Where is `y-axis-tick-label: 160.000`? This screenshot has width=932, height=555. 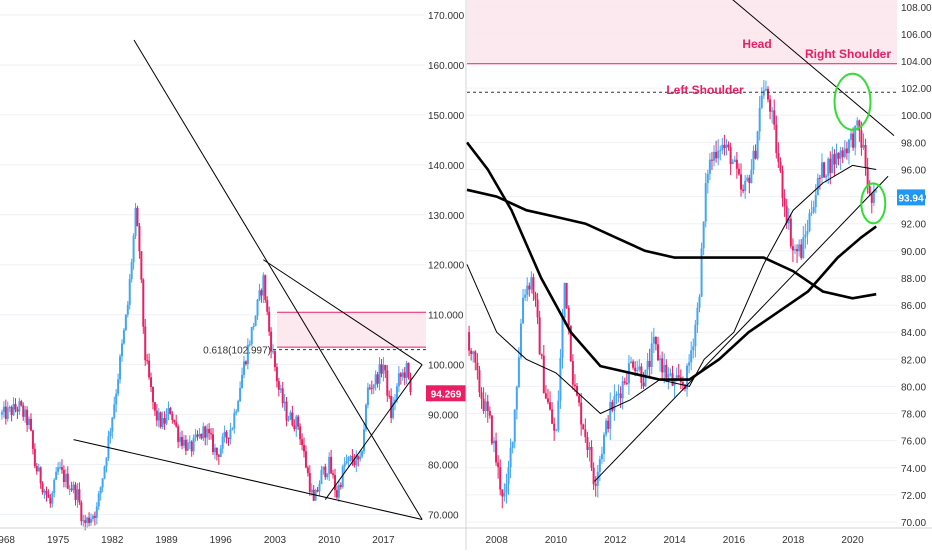
y-axis-tick-label: 160.000 is located at coordinates (446, 66).